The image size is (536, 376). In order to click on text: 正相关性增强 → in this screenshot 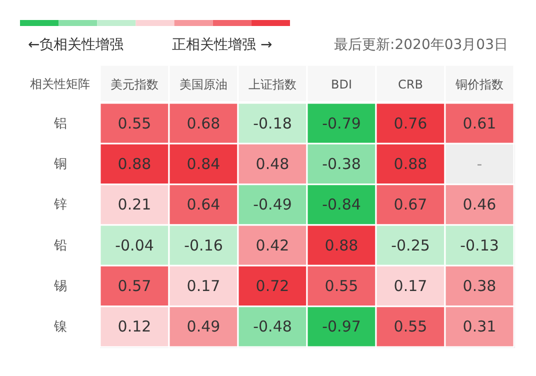, I will do `click(222, 45)`.